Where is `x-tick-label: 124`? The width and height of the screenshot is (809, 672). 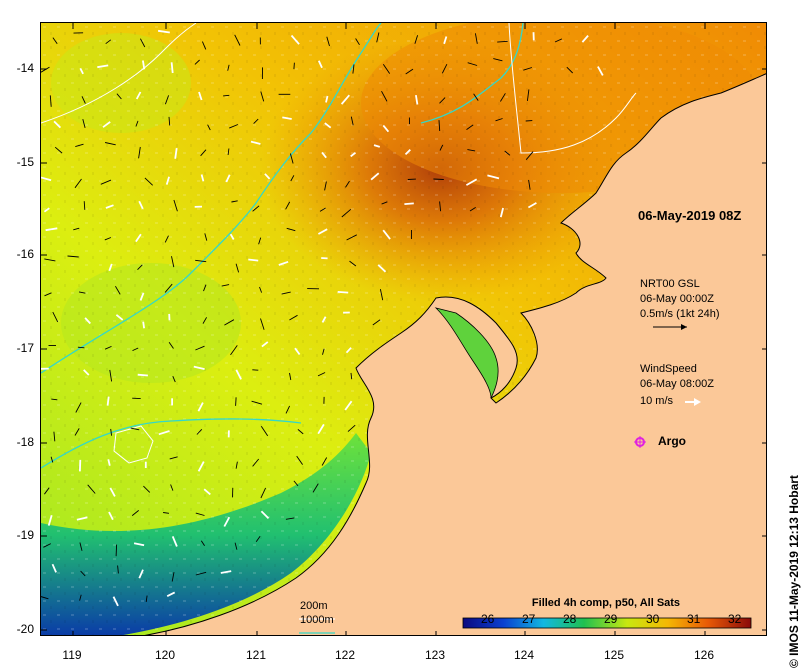
x-tick-label: 124 is located at coordinates (524, 655).